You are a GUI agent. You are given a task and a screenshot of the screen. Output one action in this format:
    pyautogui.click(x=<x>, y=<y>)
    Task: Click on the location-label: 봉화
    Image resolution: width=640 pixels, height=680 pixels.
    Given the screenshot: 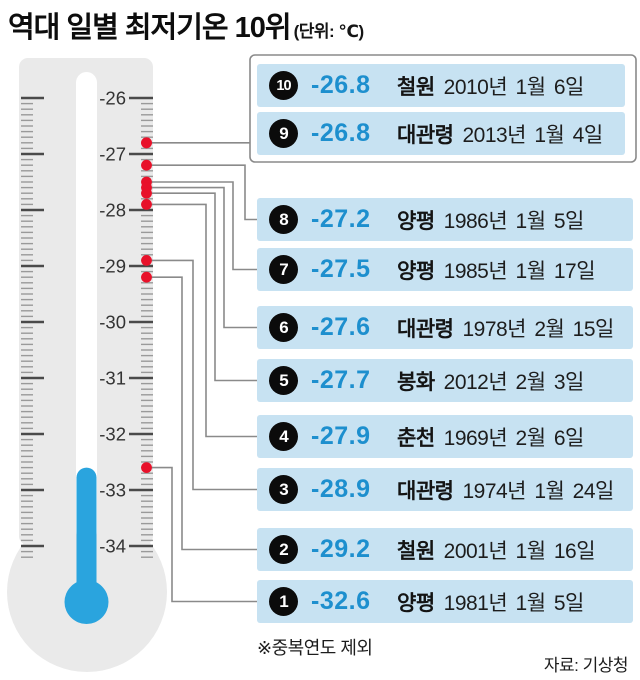 What is the action you would take?
    pyautogui.click(x=416, y=382)
    